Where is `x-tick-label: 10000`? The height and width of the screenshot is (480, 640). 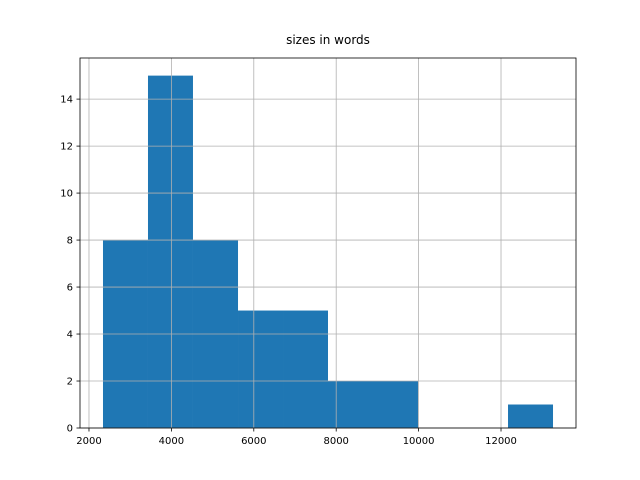
x-tick-label: 10000 is located at coordinates (419, 441).